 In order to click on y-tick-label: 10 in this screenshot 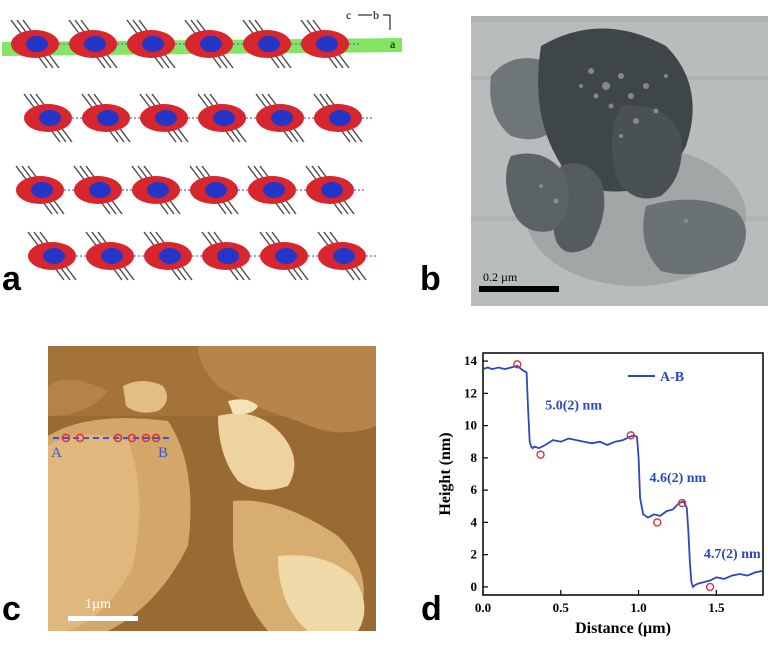, I will do `click(470, 425)`.